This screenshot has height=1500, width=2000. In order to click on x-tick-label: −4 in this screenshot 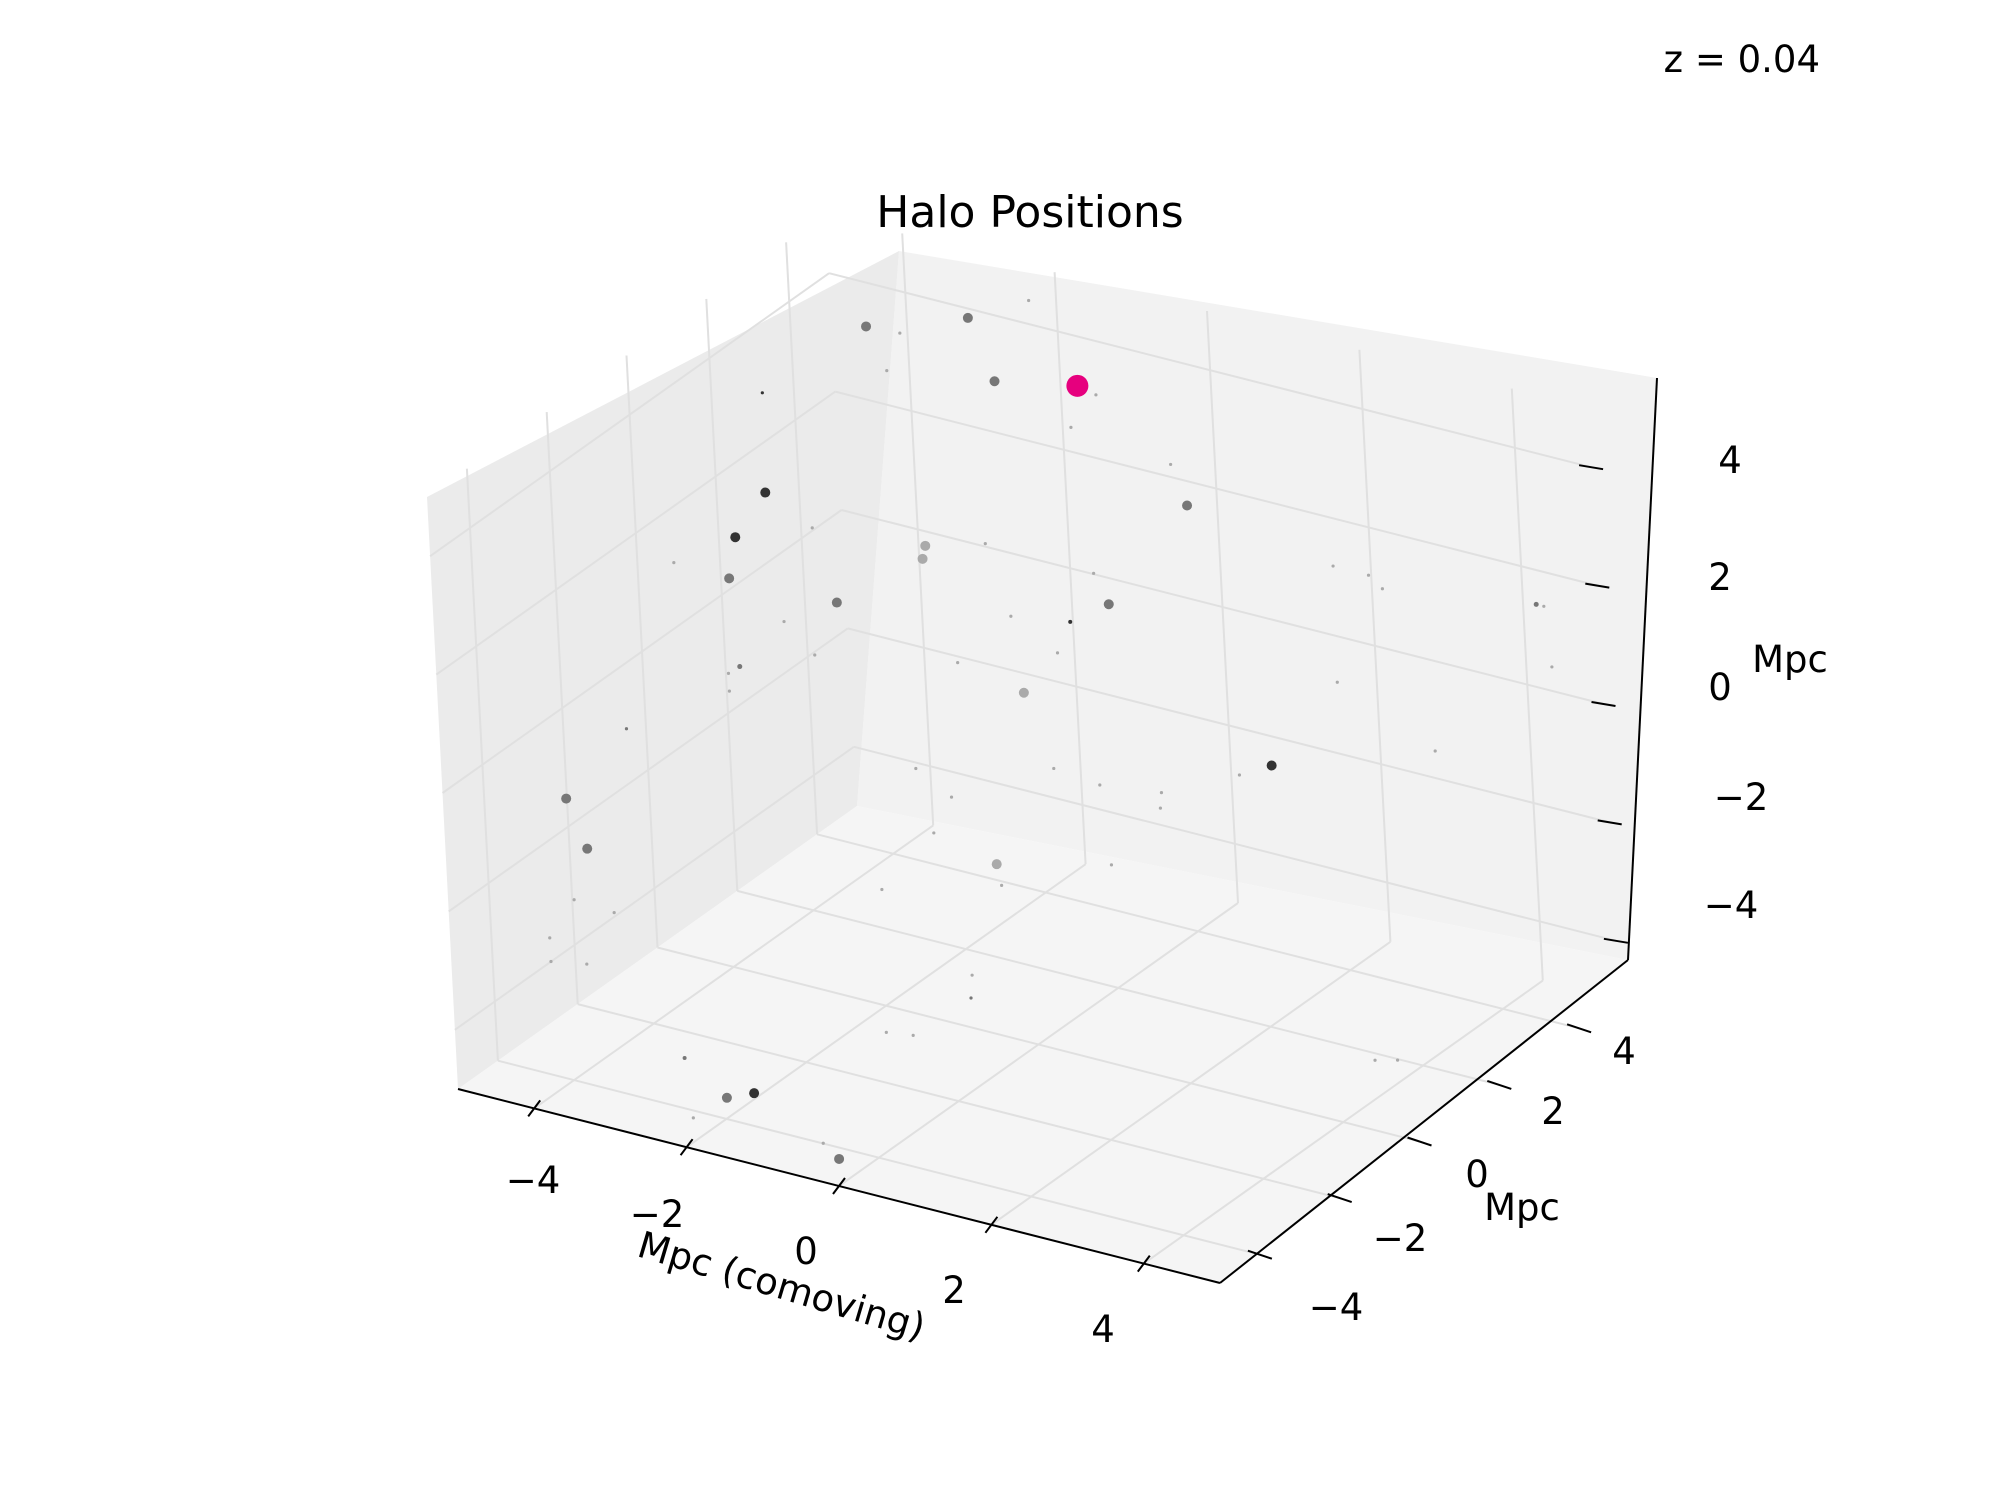, I will do `click(533, 1180)`.